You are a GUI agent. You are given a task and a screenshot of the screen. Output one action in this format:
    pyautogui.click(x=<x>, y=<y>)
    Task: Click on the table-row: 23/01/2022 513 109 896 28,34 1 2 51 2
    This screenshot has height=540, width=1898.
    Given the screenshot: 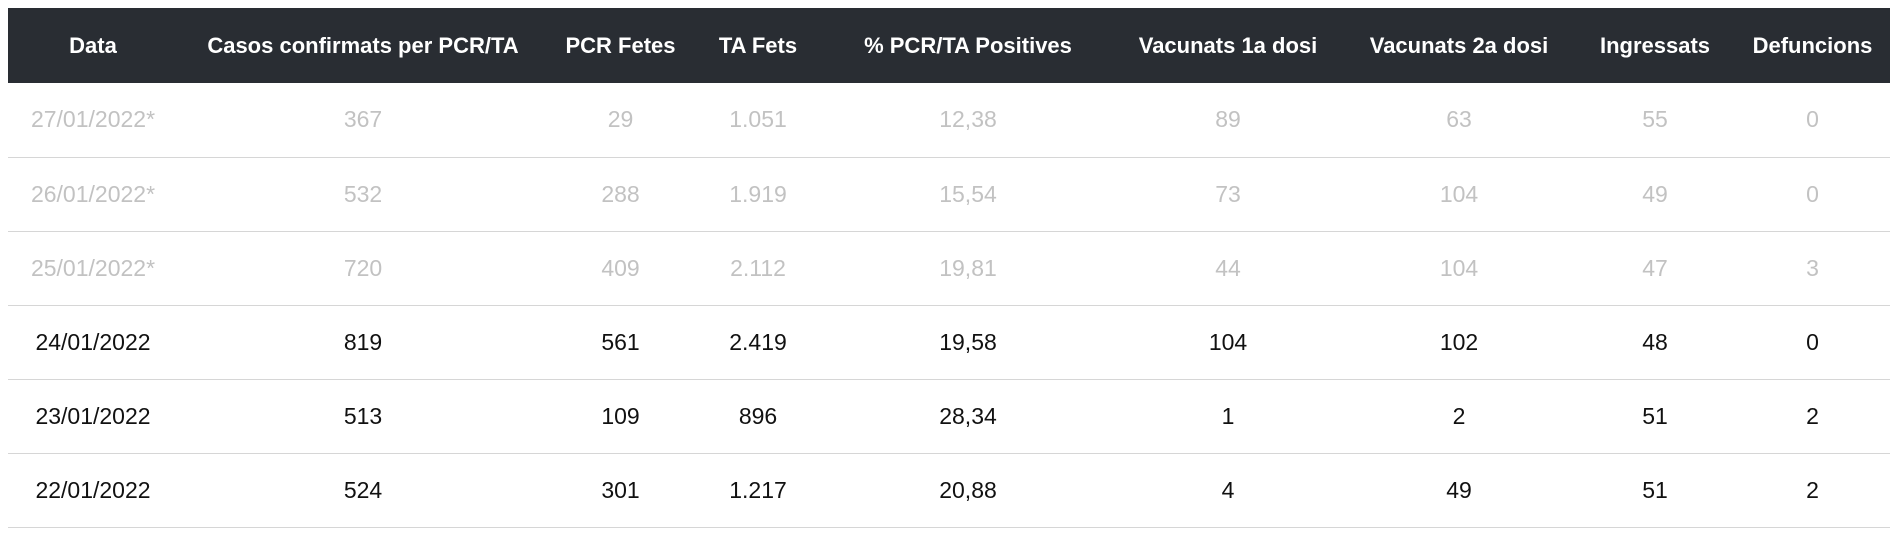 What is the action you would take?
    pyautogui.click(x=949, y=416)
    